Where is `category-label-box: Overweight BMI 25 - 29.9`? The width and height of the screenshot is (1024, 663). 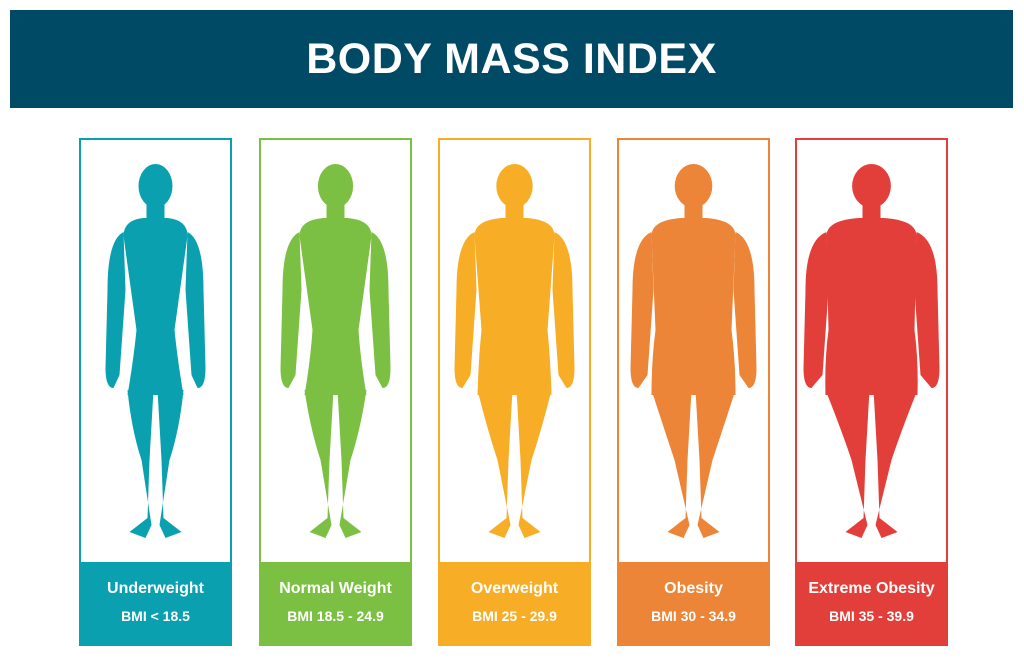
category-label-box: Overweight BMI 25 - 29.9 is located at coordinates (514, 603).